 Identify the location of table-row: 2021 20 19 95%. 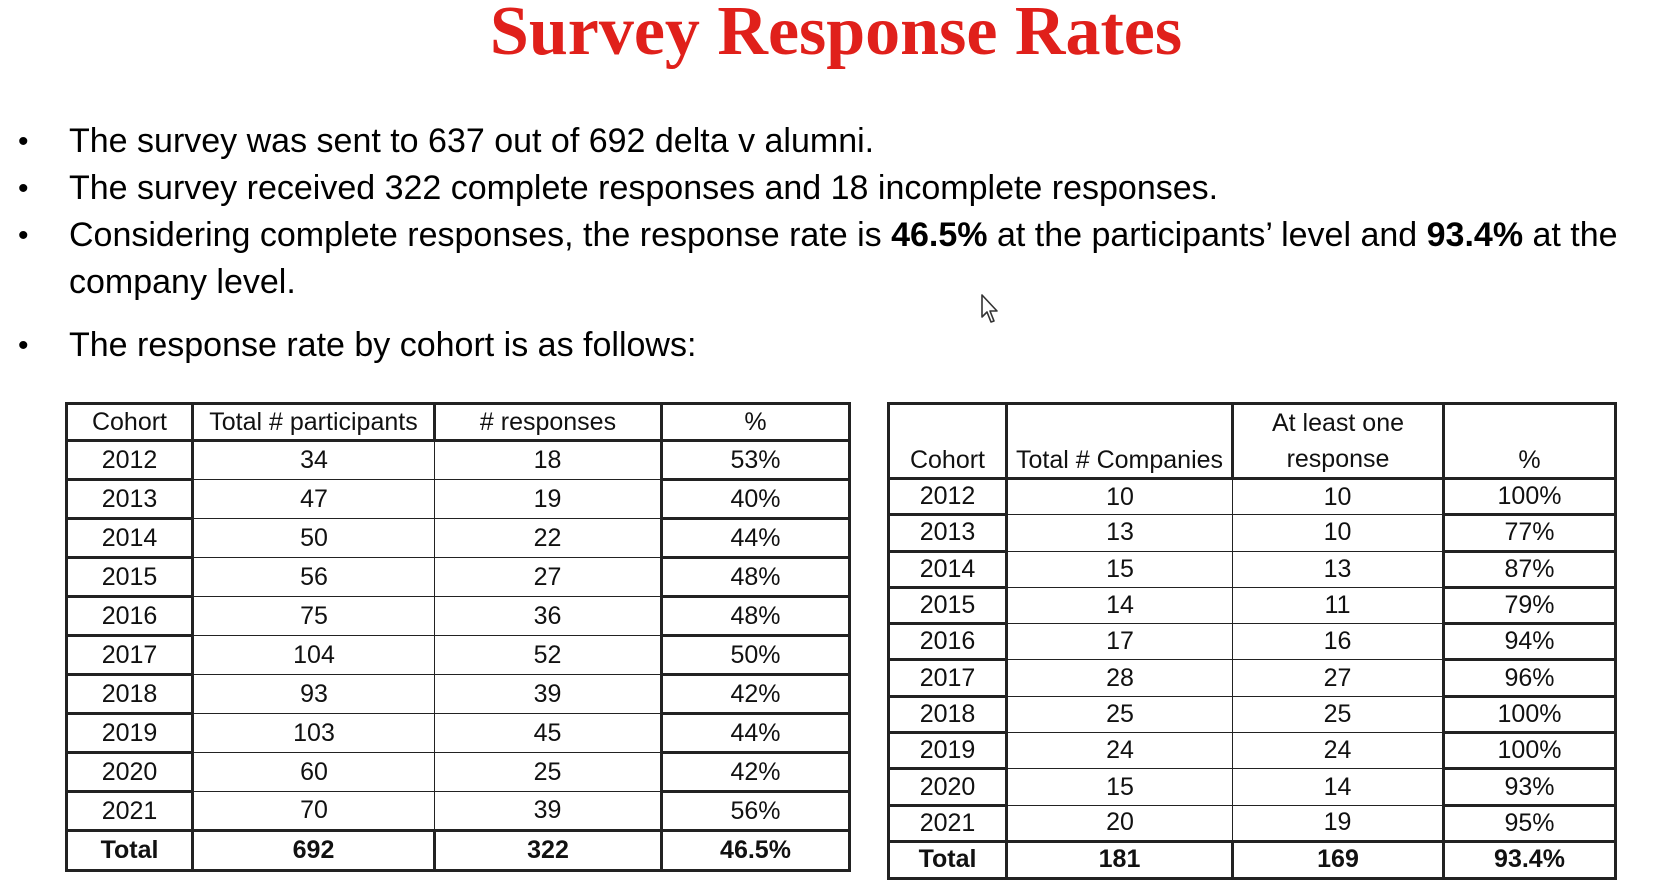
(1252, 823).